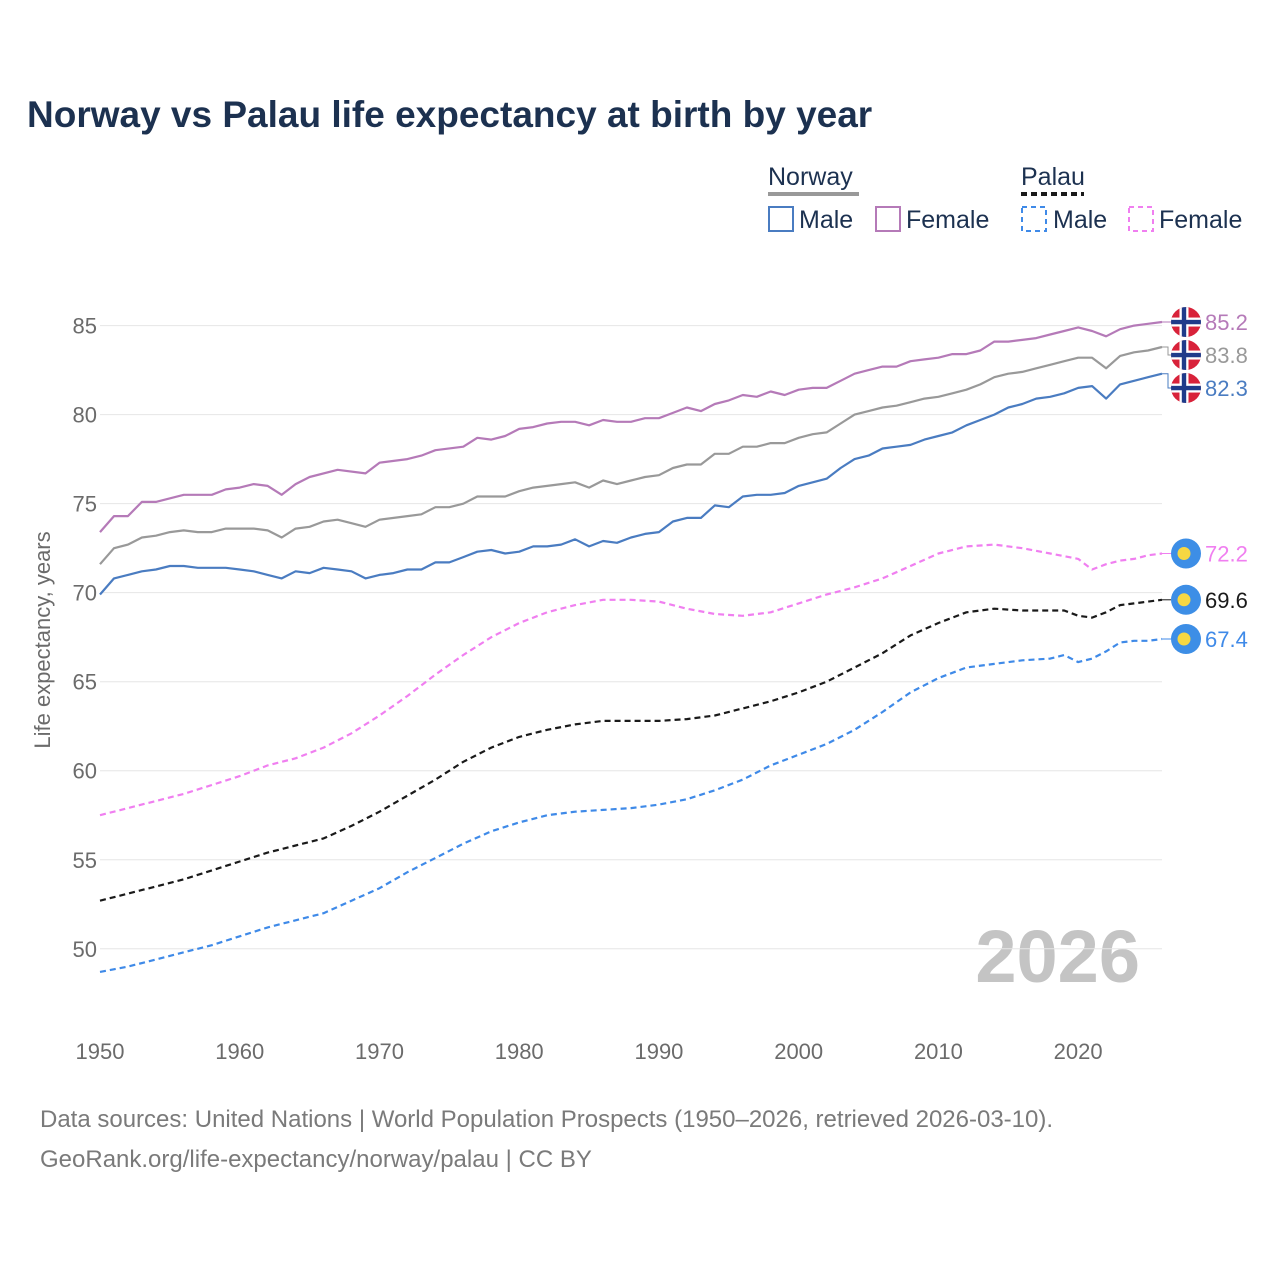  I want to click on series-line-norway-male, so click(631, 484).